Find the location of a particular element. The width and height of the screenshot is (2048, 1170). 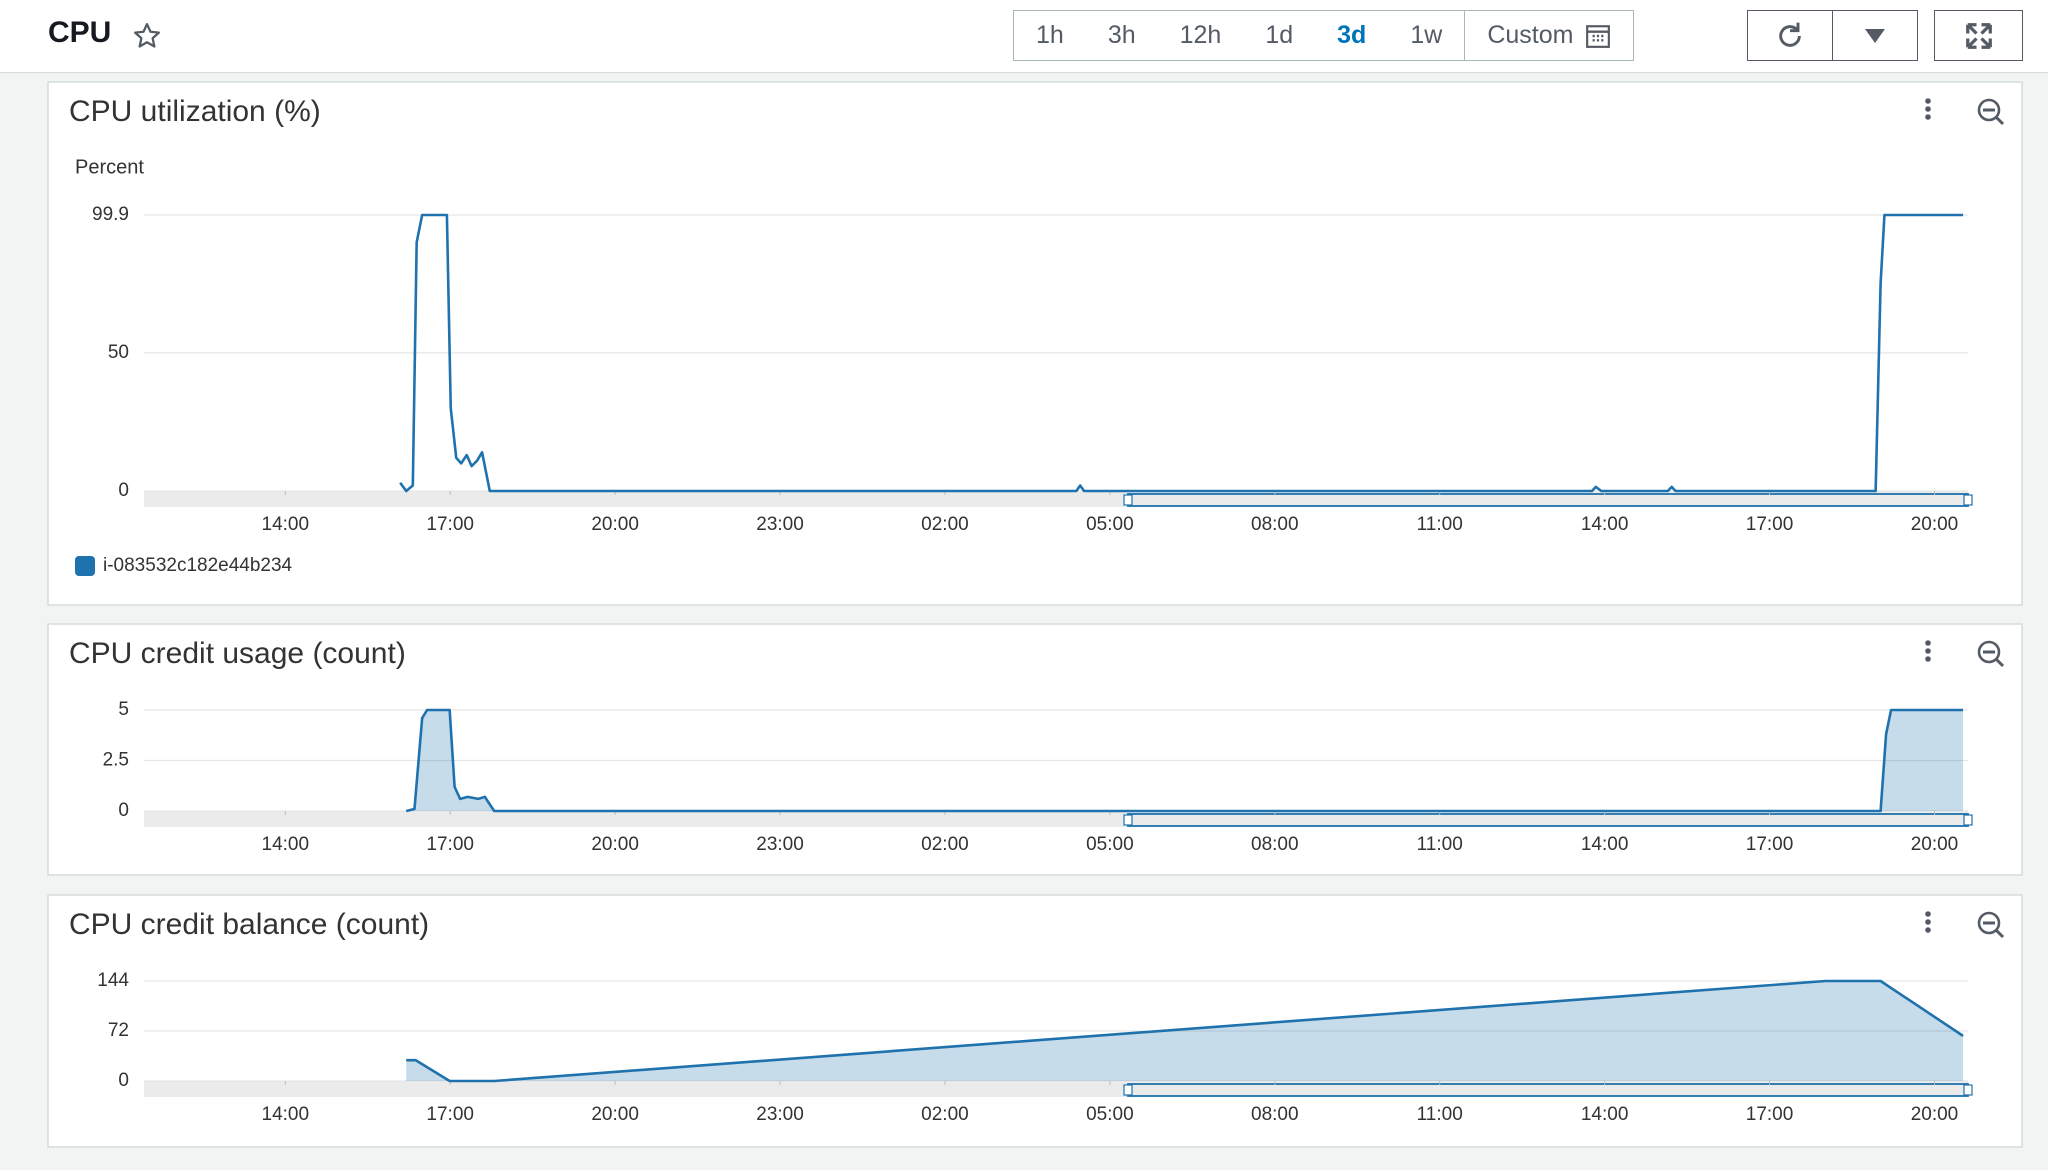

legend-label: i-083532c182e44b234 is located at coordinates (198, 565).